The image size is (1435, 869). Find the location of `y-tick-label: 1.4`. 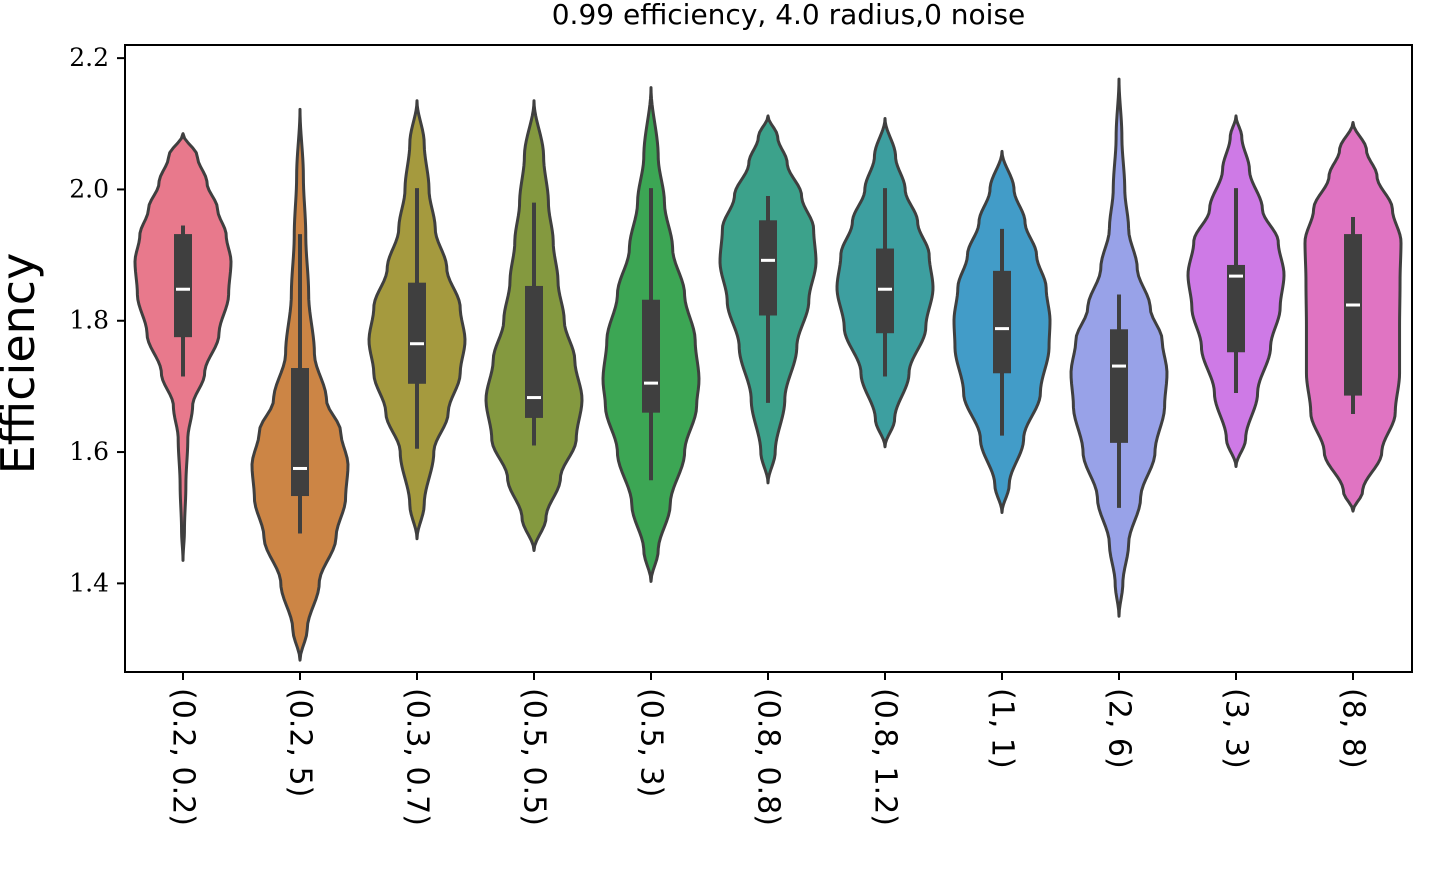

y-tick-label: 1.4 is located at coordinates (89, 582).